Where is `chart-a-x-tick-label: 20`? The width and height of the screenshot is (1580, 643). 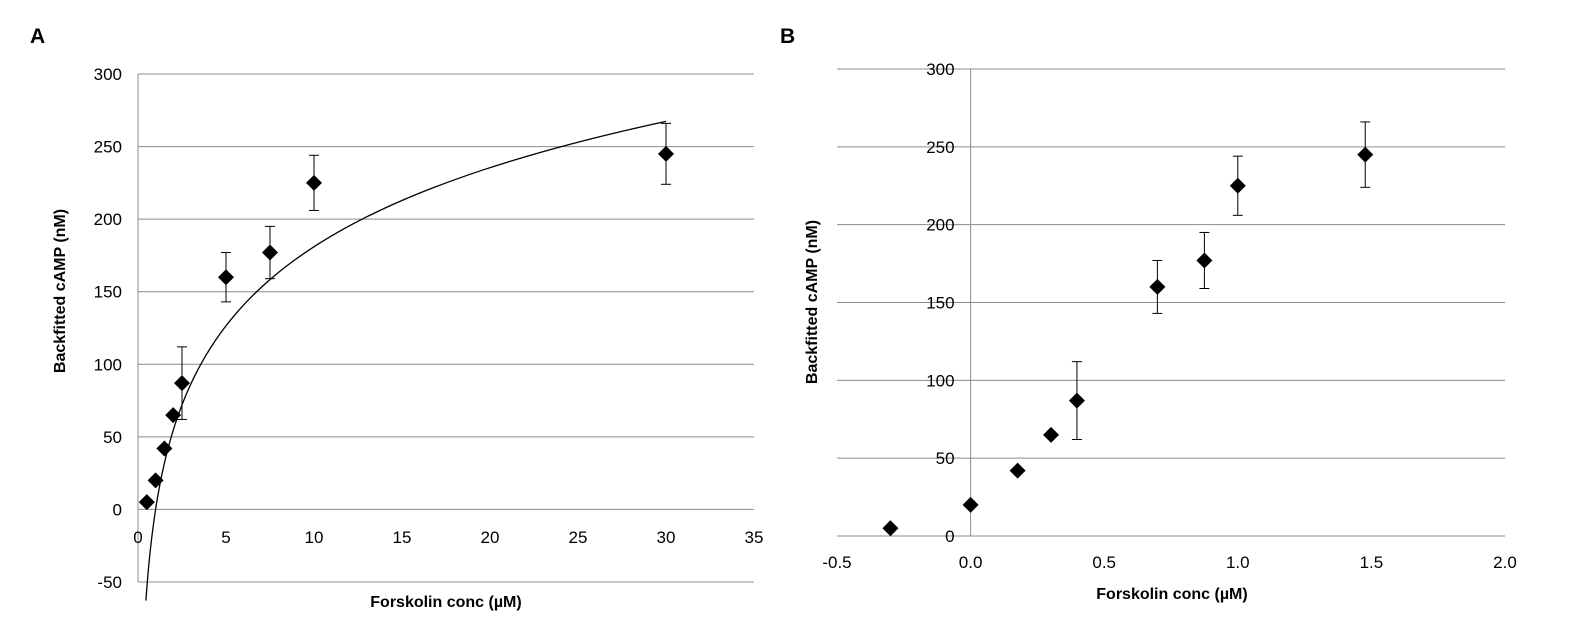 chart-a-x-tick-label: 20 is located at coordinates (490, 537).